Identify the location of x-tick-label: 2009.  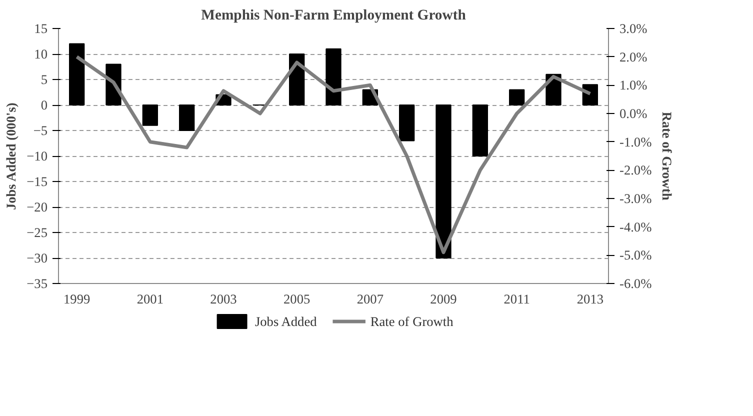
(444, 299).